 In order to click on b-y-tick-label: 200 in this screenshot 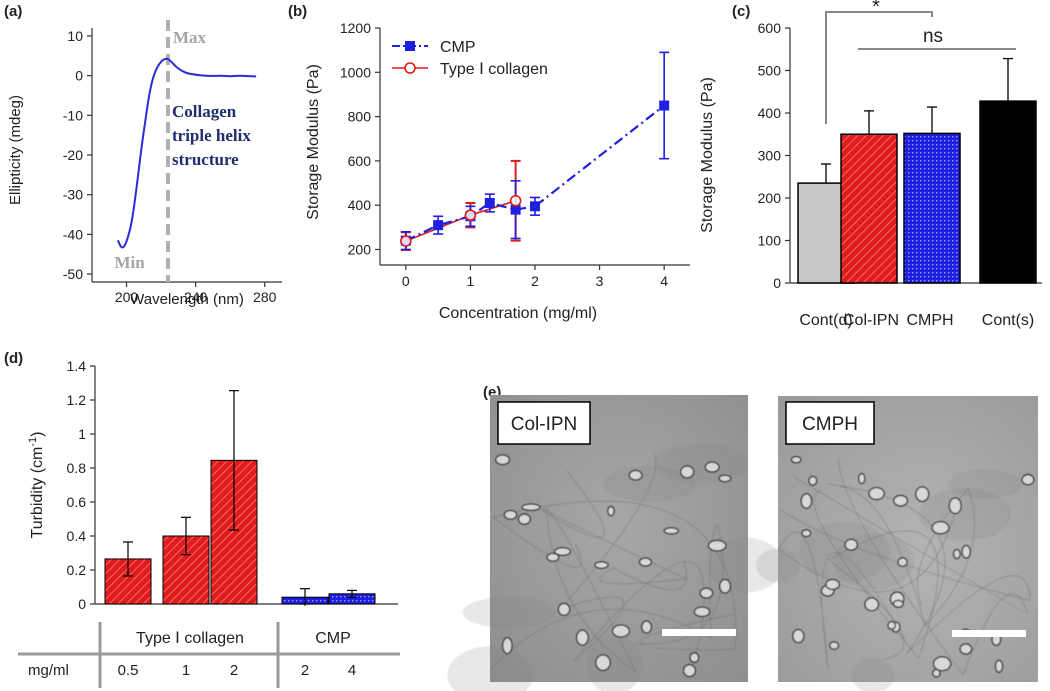, I will do `click(360, 249)`.